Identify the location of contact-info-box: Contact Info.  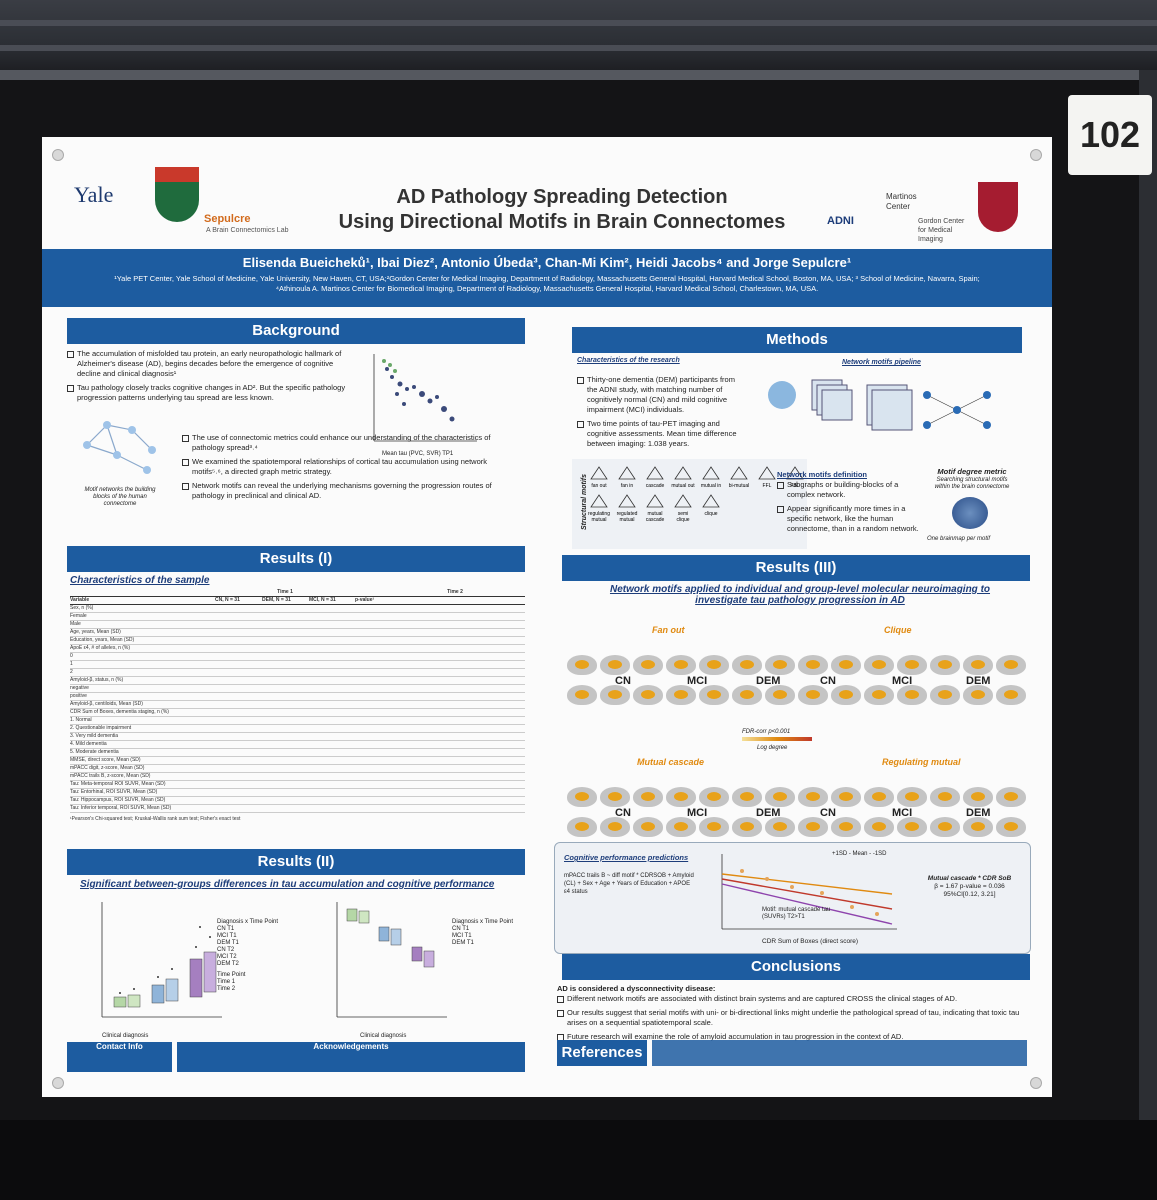
(119, 1057).